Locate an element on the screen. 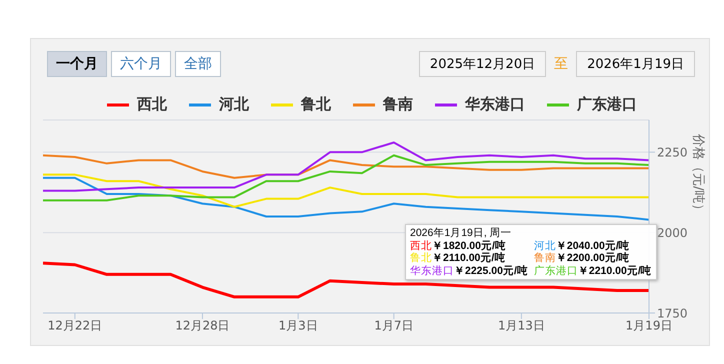  text: 西北 is located at coordinates (421, 246).